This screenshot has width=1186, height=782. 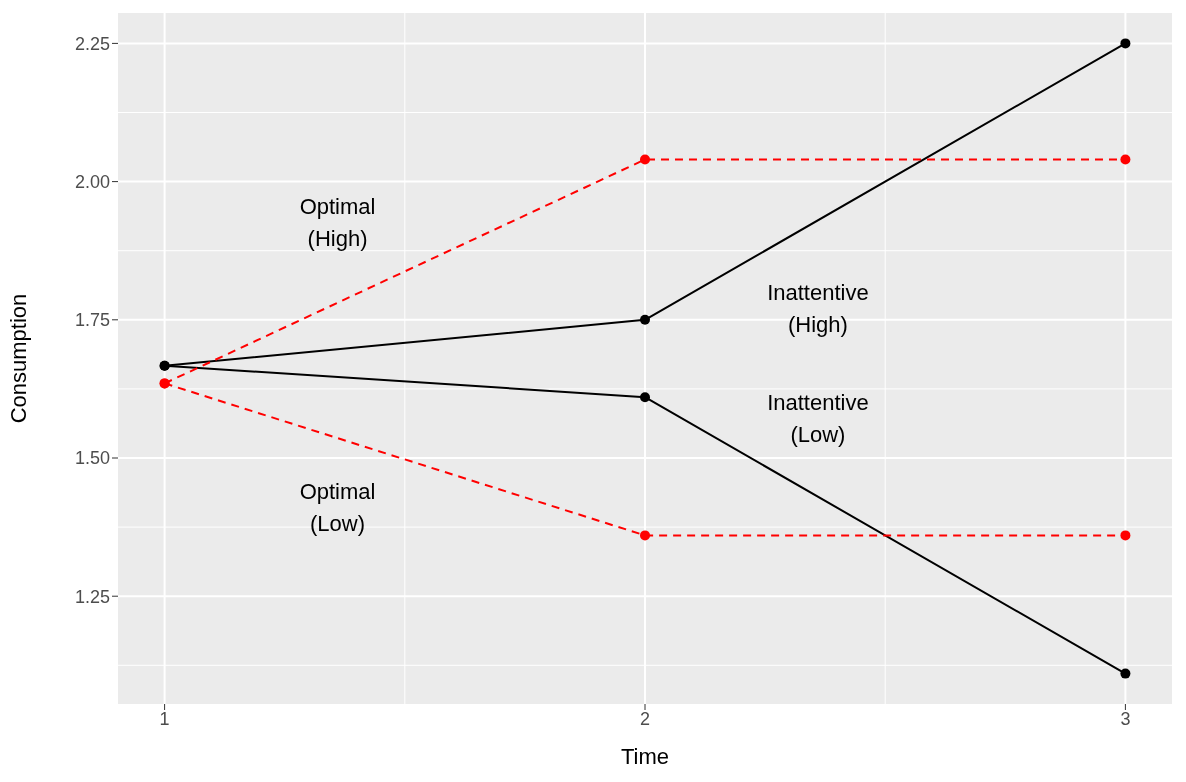 What do you see at coordinates (92, 458) in the screenshot?
I see `y-tick-label: 1.50` at bounding box center [92, 458].